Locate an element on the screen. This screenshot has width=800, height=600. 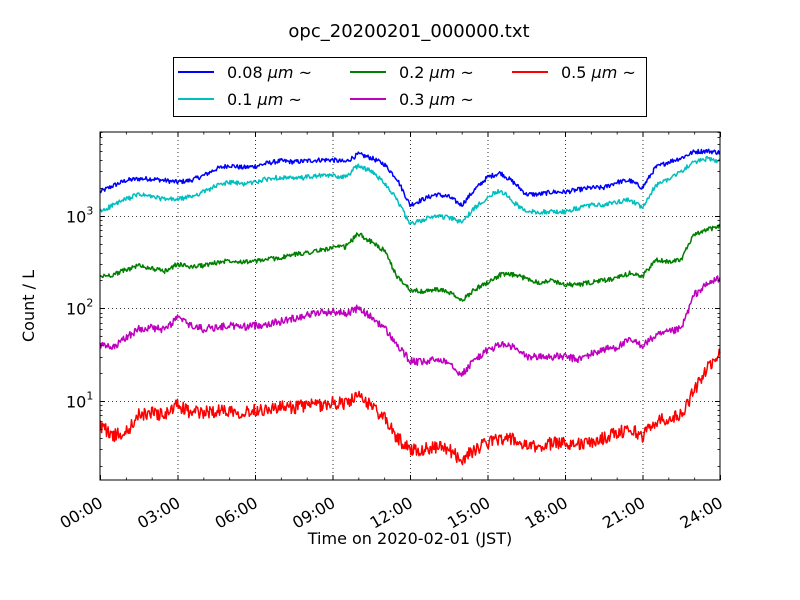
legend-label: 0.08 μm ~ is located at coordinates (269, 72).